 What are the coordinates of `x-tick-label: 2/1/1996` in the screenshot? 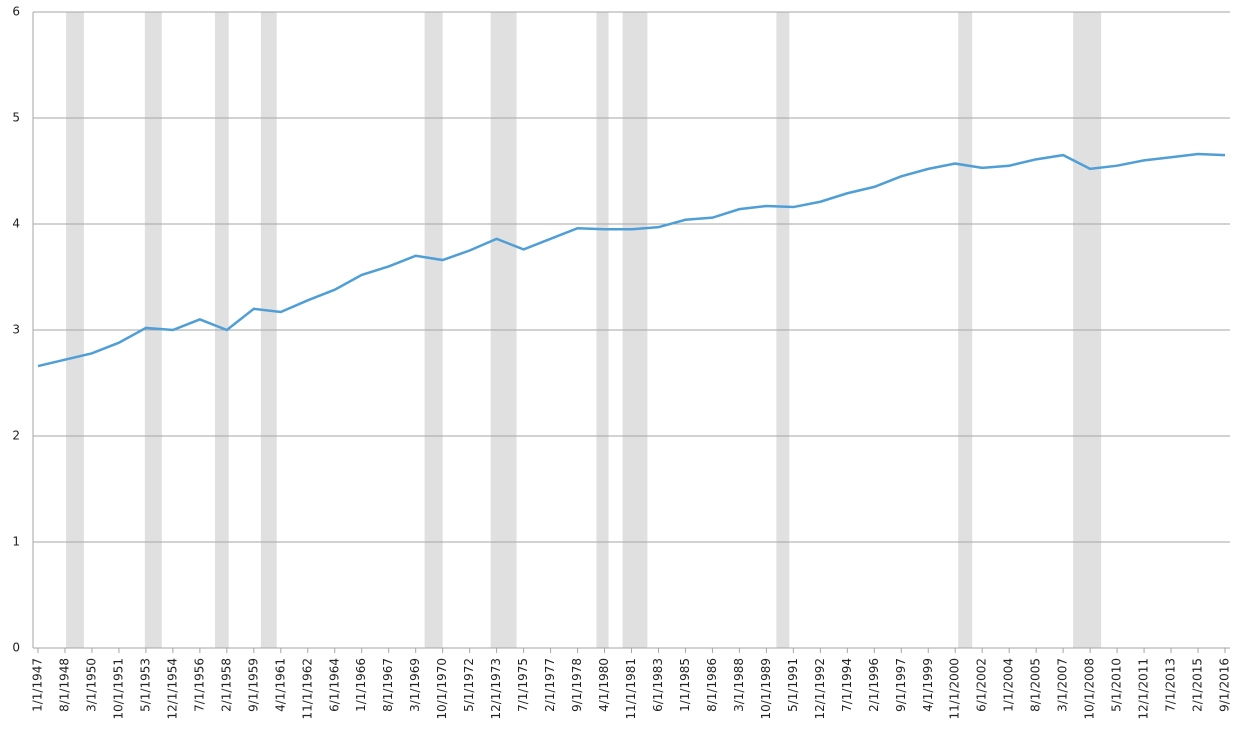 It's located at (874, 685).